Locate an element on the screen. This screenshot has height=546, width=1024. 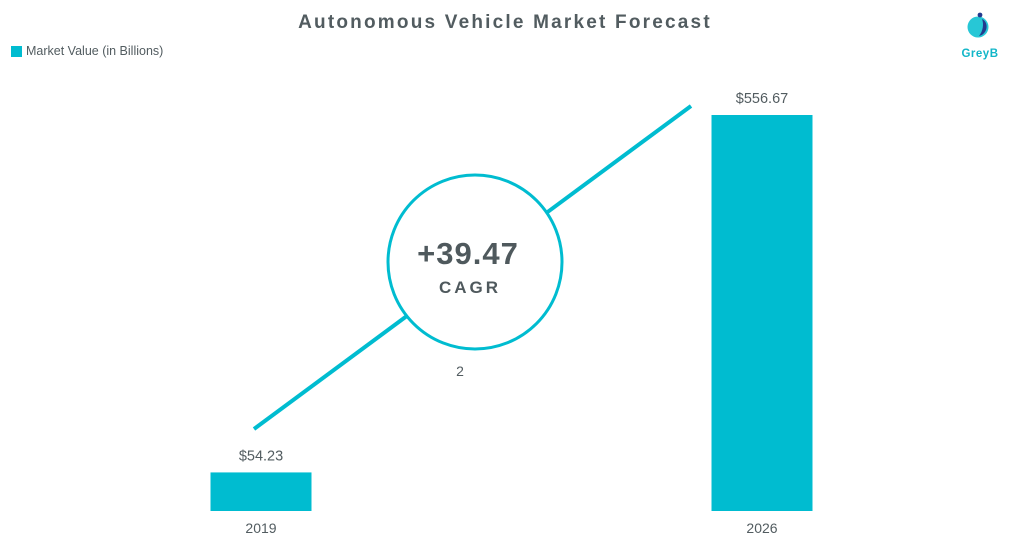
cagr-label: CAGR is located at coordinates (470, 287).